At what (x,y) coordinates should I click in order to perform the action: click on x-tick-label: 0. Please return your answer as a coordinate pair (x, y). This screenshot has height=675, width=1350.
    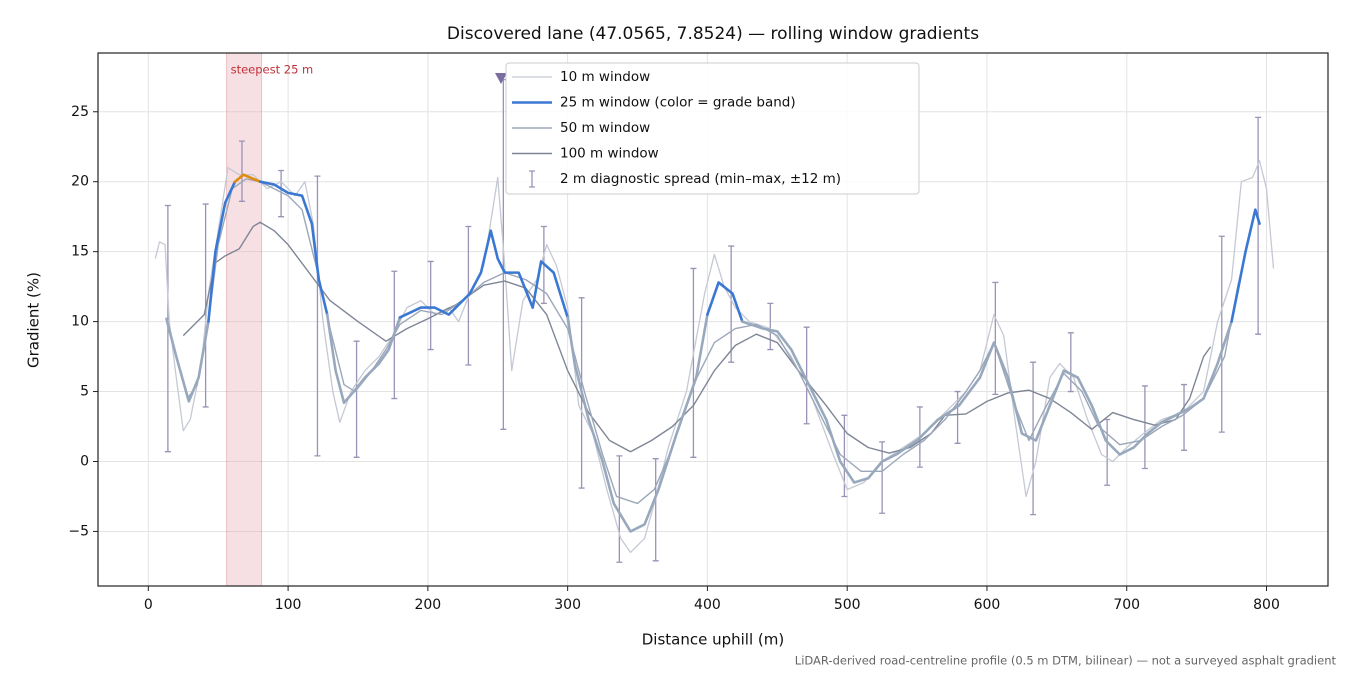
    Looking at the image, I should click on (148, 605).